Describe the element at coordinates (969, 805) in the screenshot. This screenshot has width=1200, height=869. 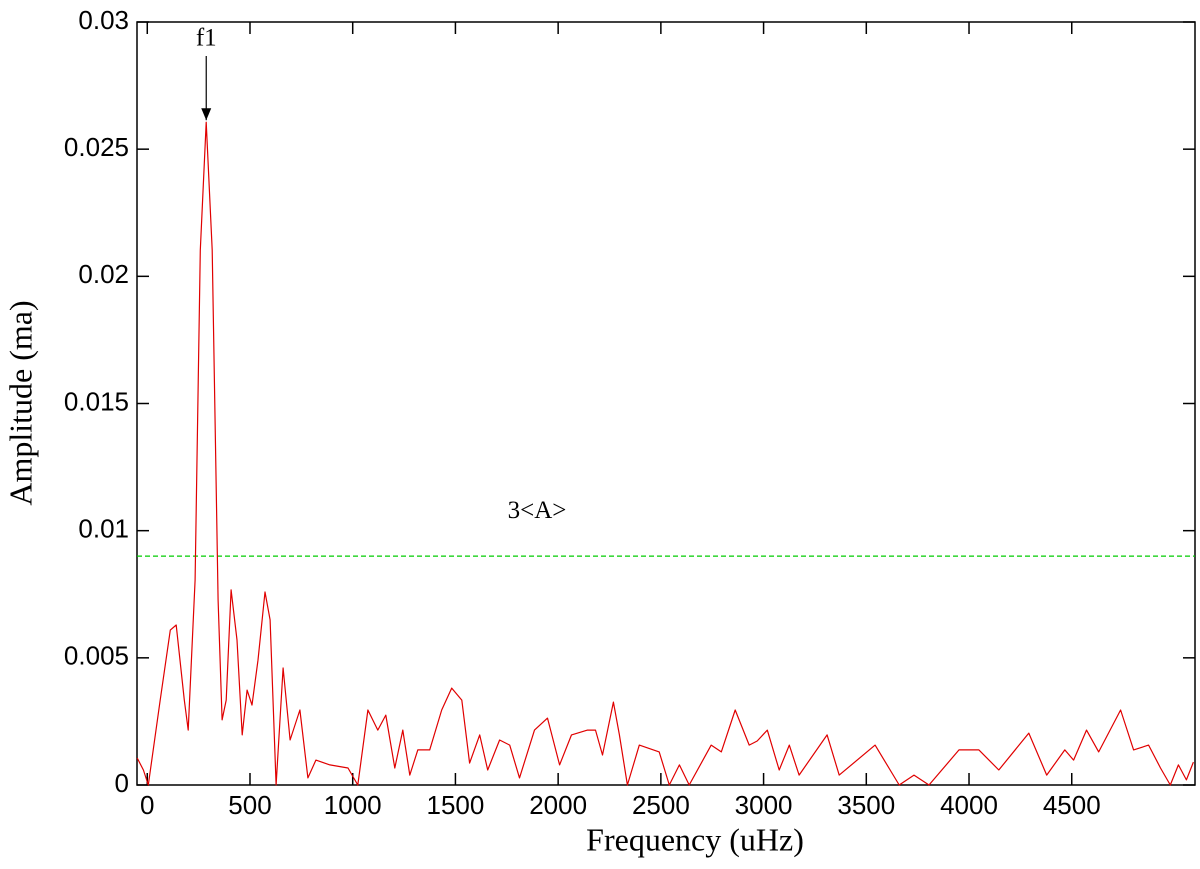
I see `x-tick-label: 4000` at that location.